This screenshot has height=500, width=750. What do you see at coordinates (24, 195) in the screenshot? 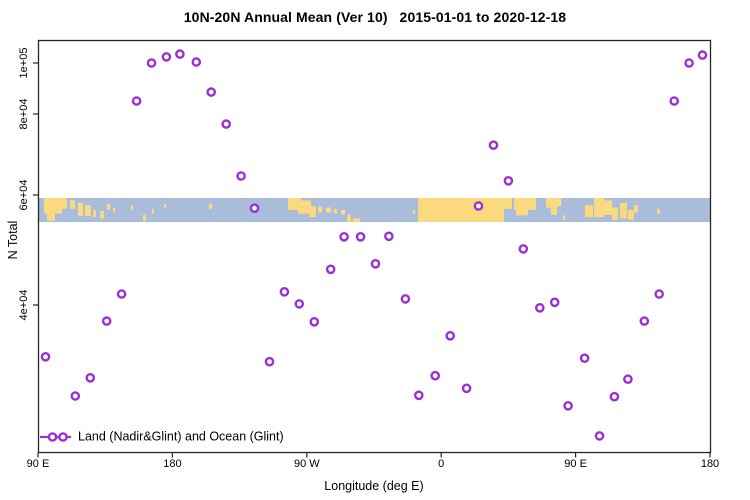
I see `y-tick-label: 6e+04` at bounding box center [24, 195].